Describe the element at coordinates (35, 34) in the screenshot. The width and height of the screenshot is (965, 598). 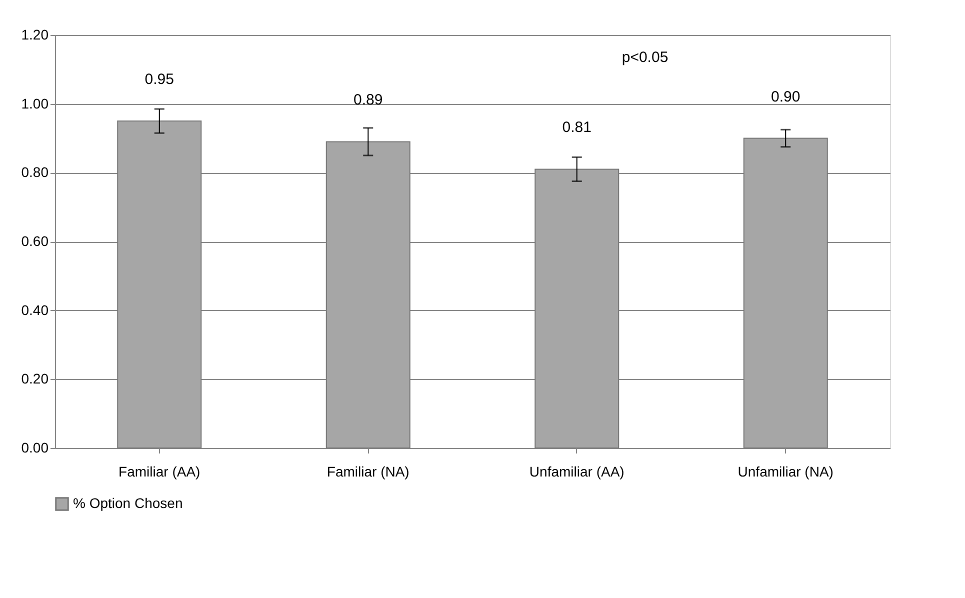
I see `y-tick-label: 1.20` at that location.